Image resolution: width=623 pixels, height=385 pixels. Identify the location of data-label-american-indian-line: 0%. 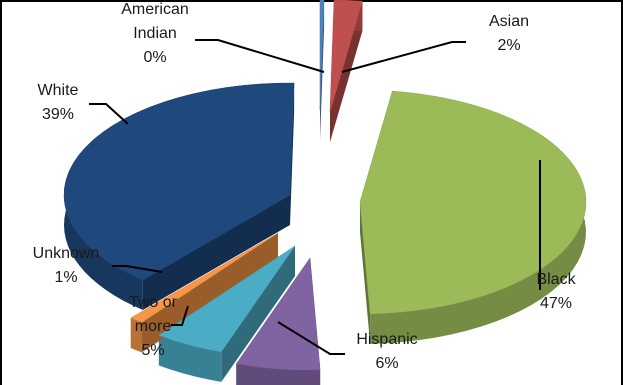
(154, 57).